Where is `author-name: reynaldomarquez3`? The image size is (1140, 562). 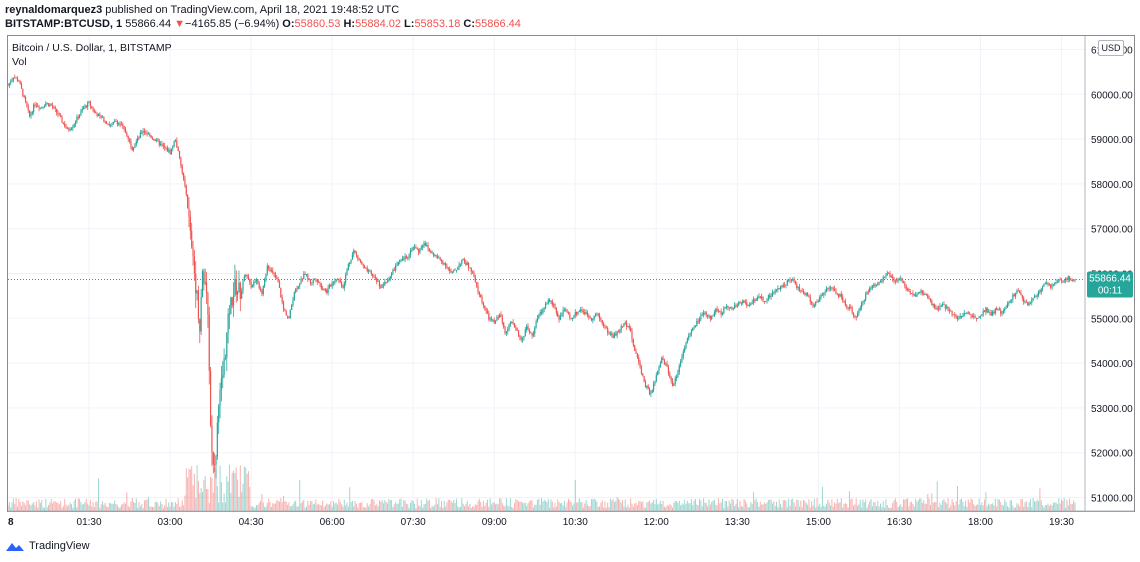 author-name: reynaldomarquez3 is located at coordinates (54, 10).